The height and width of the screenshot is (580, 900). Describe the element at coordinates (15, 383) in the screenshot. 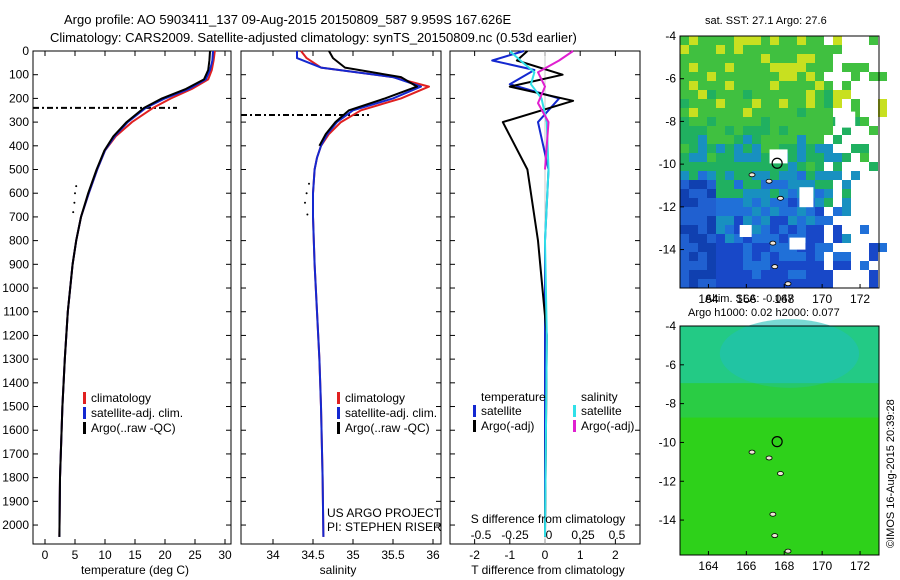

I see `y-tick-label: 1400` at that location.